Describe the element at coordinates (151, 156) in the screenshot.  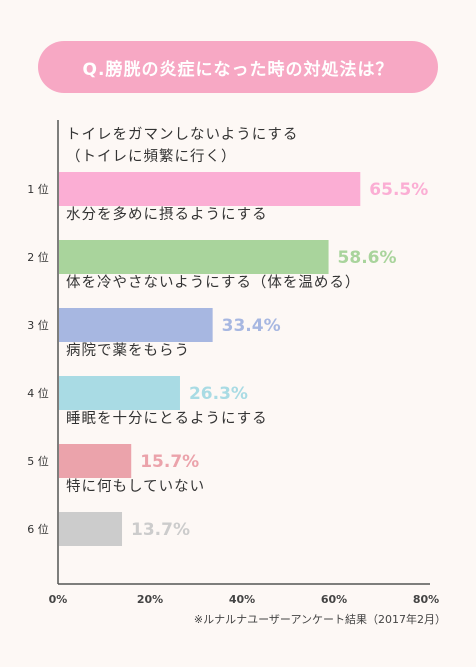
I see `category-label: （トイレに頻繁に行く）` at that location.